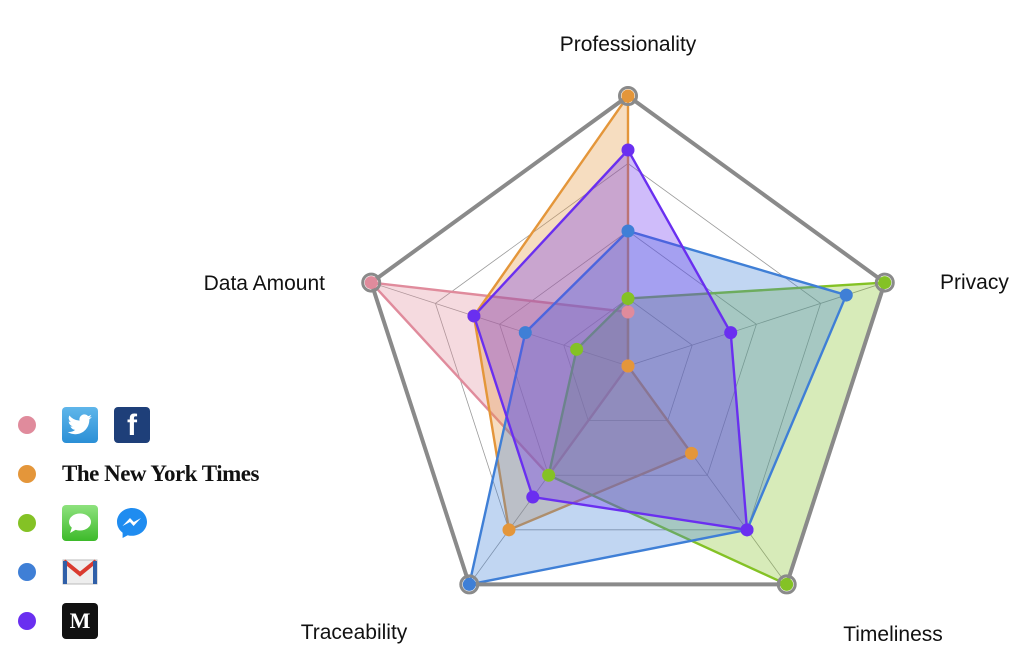  I want to click on imessage-icon, so click(80, 522).